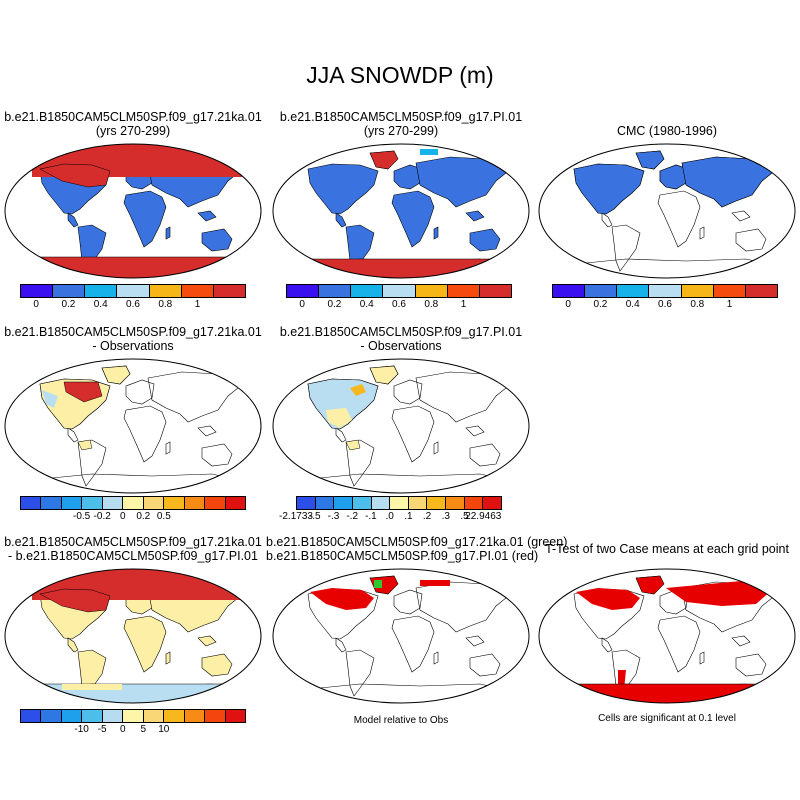  Describe the element at coordinates (427, 516) in the screenshot. I see `colorbar-tick-label: .2` at that location.